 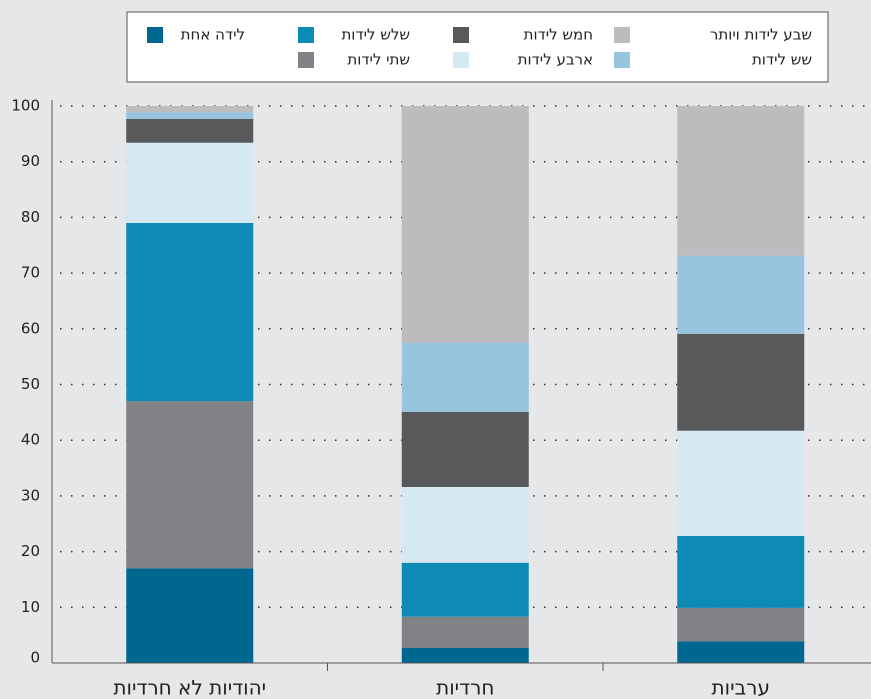 I want to click on y-tick-label: 30, so click(x=30, y=495).